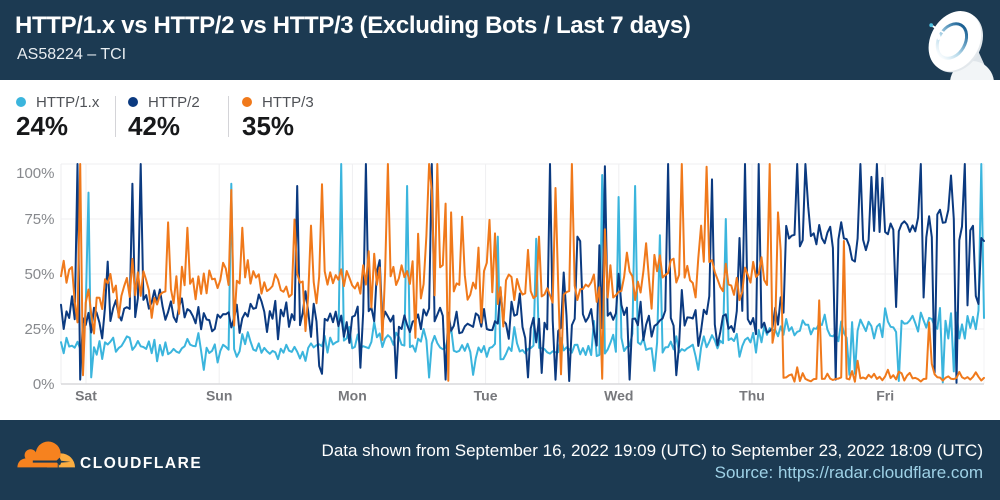 Image resolution: width=1000 pixels, height=500 pixels. What do you see at coordinates (885, 396) in the screenshot?
I see `svg-text: Fri` at bounding box center [885, 396].